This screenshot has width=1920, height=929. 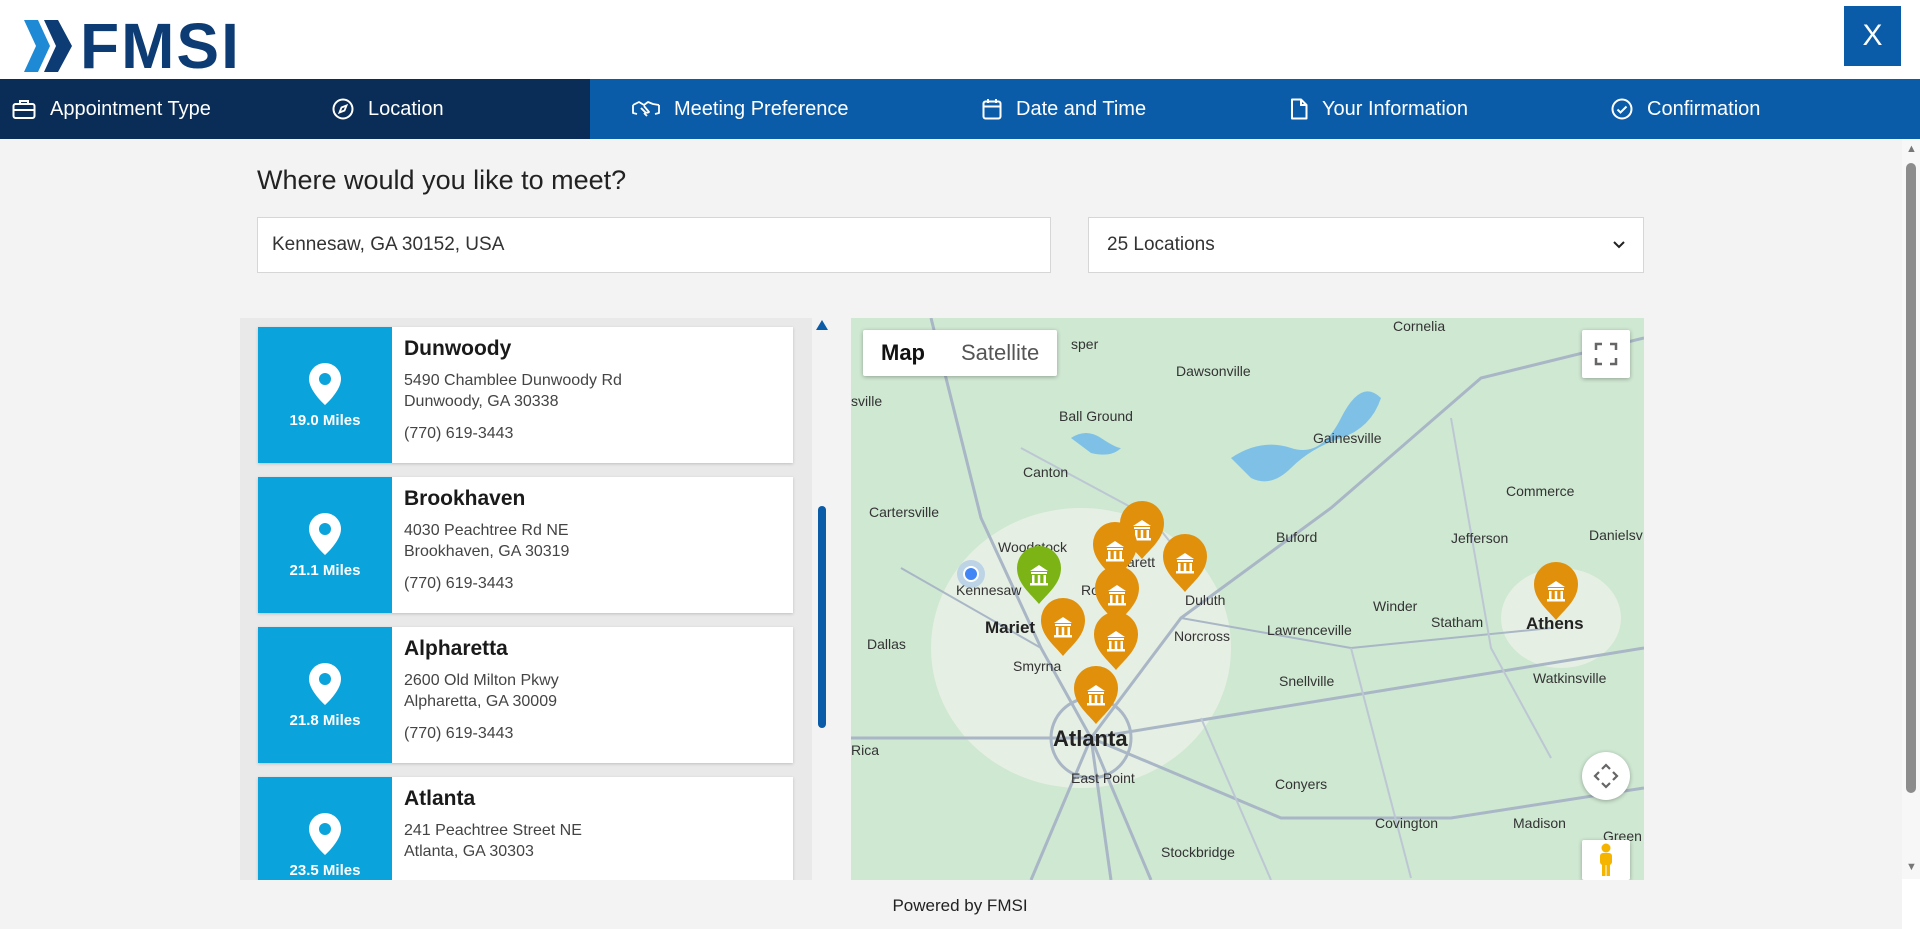 I want to click on map-label-mariet: Mariet, so click(x=1010, y=627).